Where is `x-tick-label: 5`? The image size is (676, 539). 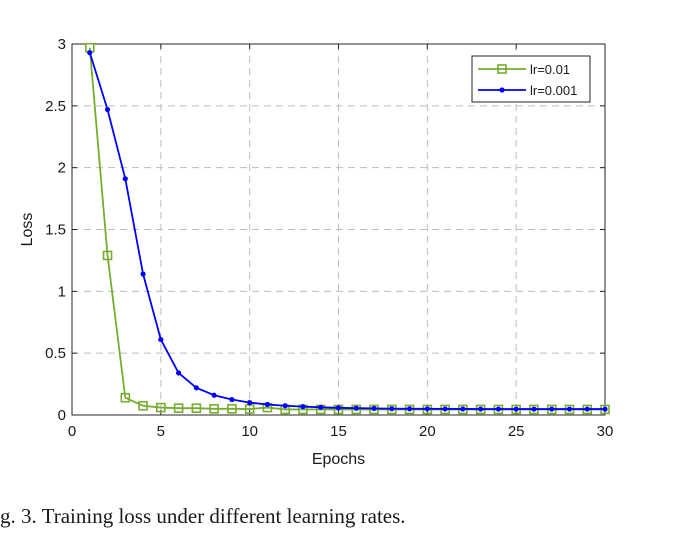
x-tick-label: 5 is located at coordinates (161, 431).